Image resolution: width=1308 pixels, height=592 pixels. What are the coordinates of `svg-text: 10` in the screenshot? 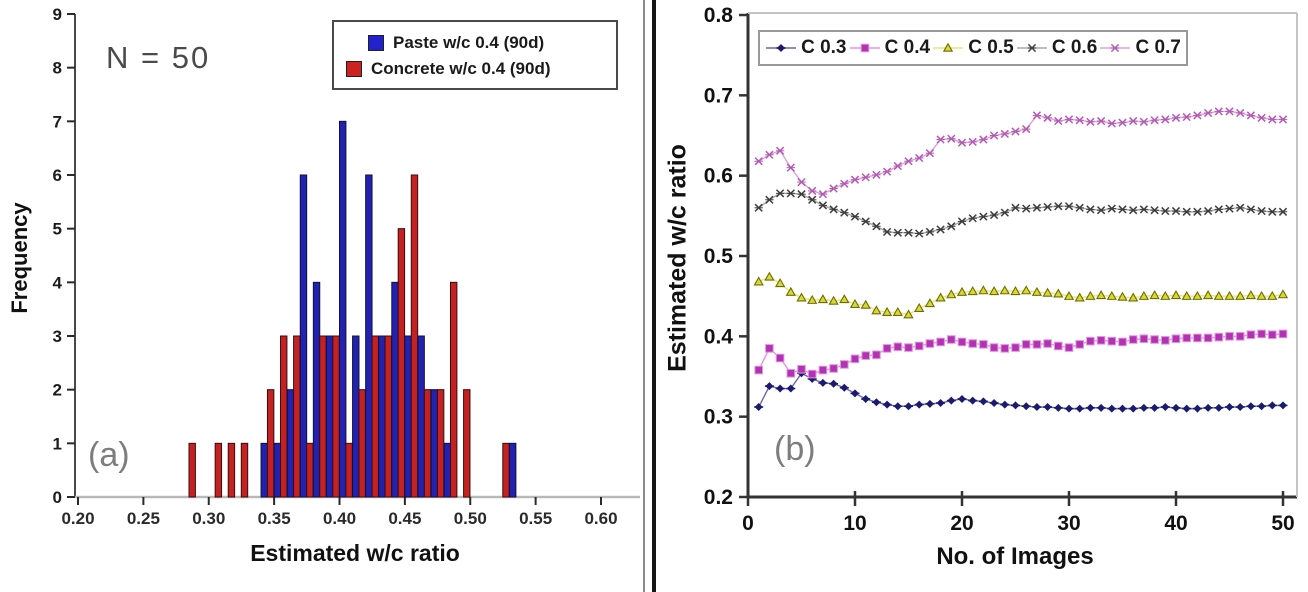 It's located at (854, 523).